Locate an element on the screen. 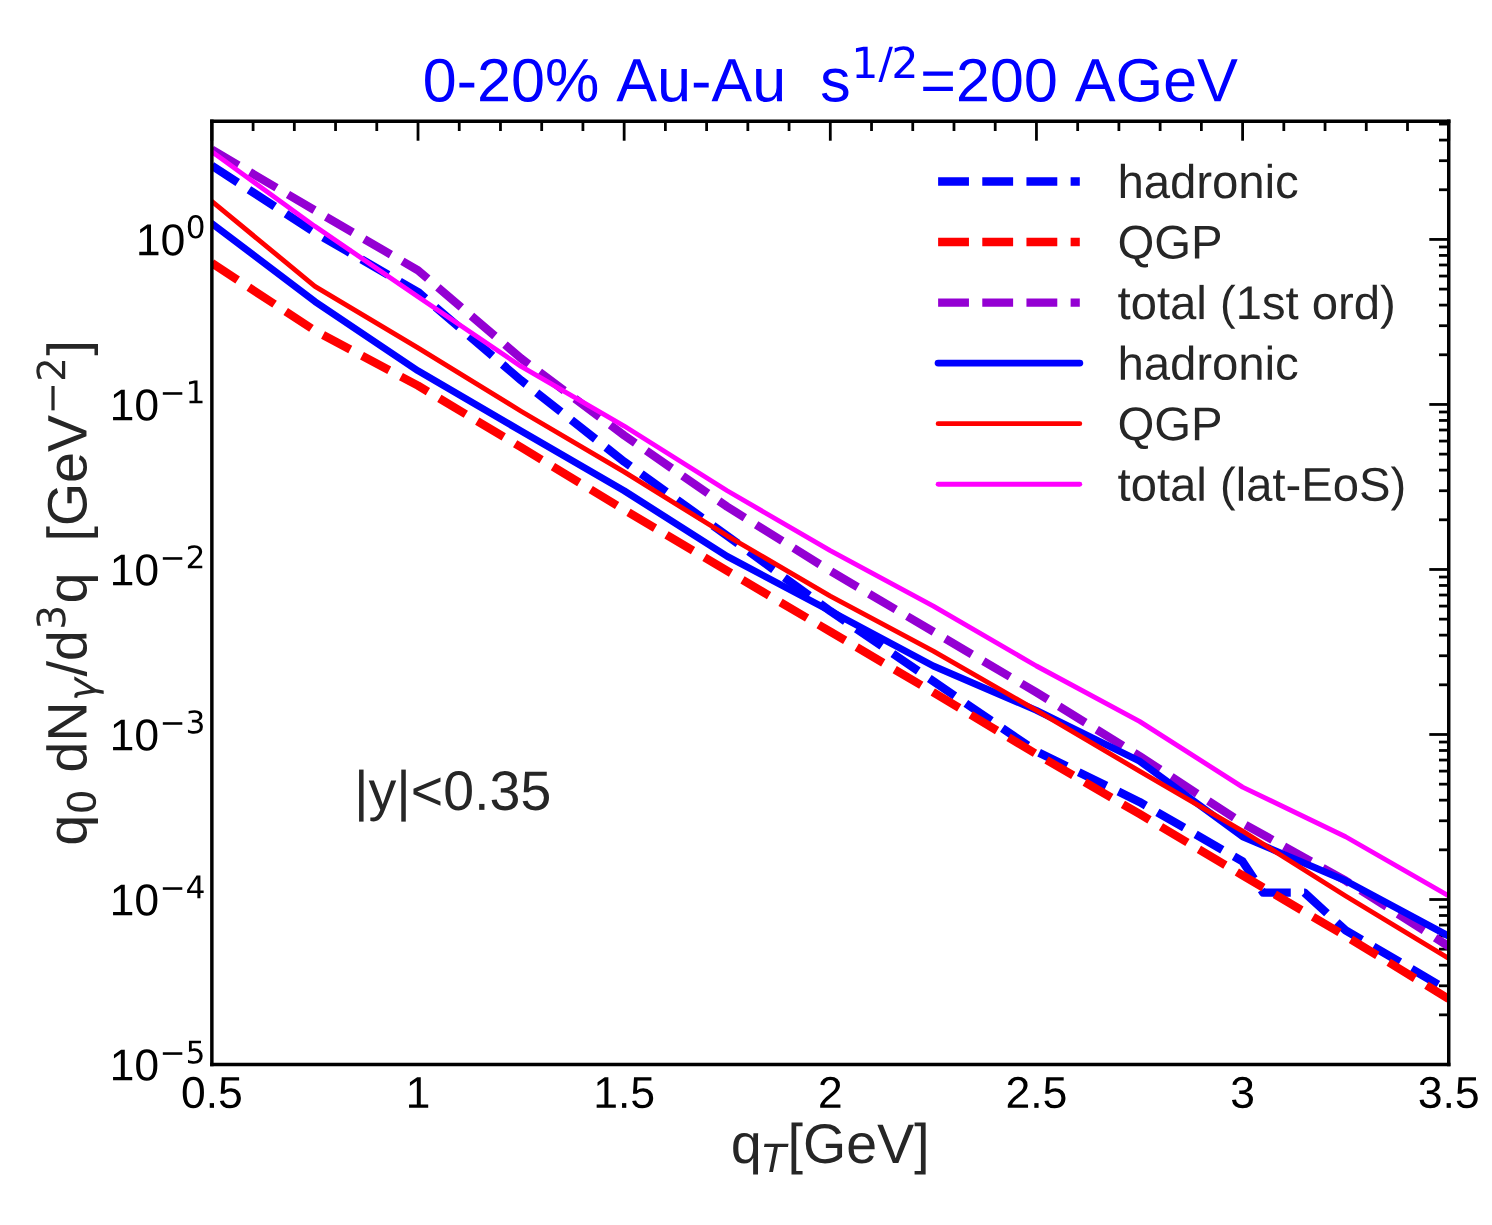 The image size is (1492, 1225). x-tick-label: 3.5 is located at coordinates (1448, 1092).